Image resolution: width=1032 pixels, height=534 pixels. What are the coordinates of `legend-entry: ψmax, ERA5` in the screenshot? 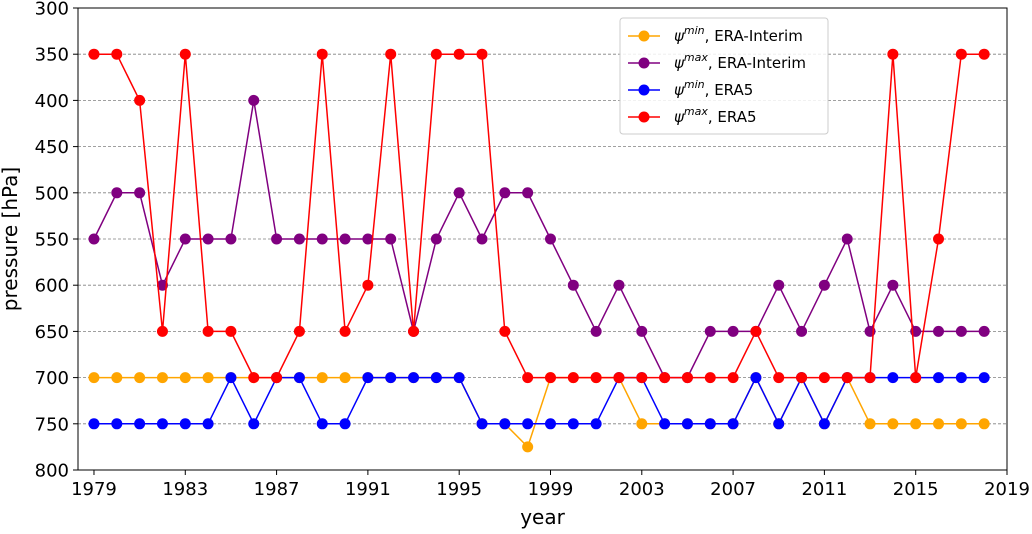 It's located at (692, 115).